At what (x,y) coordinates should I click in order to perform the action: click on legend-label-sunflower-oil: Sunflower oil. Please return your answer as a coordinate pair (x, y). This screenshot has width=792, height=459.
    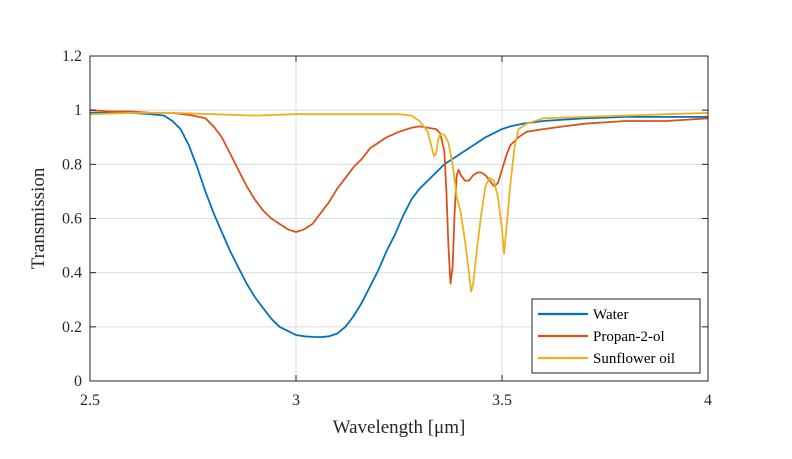
    Looking at the image, I should click on (634, 359).